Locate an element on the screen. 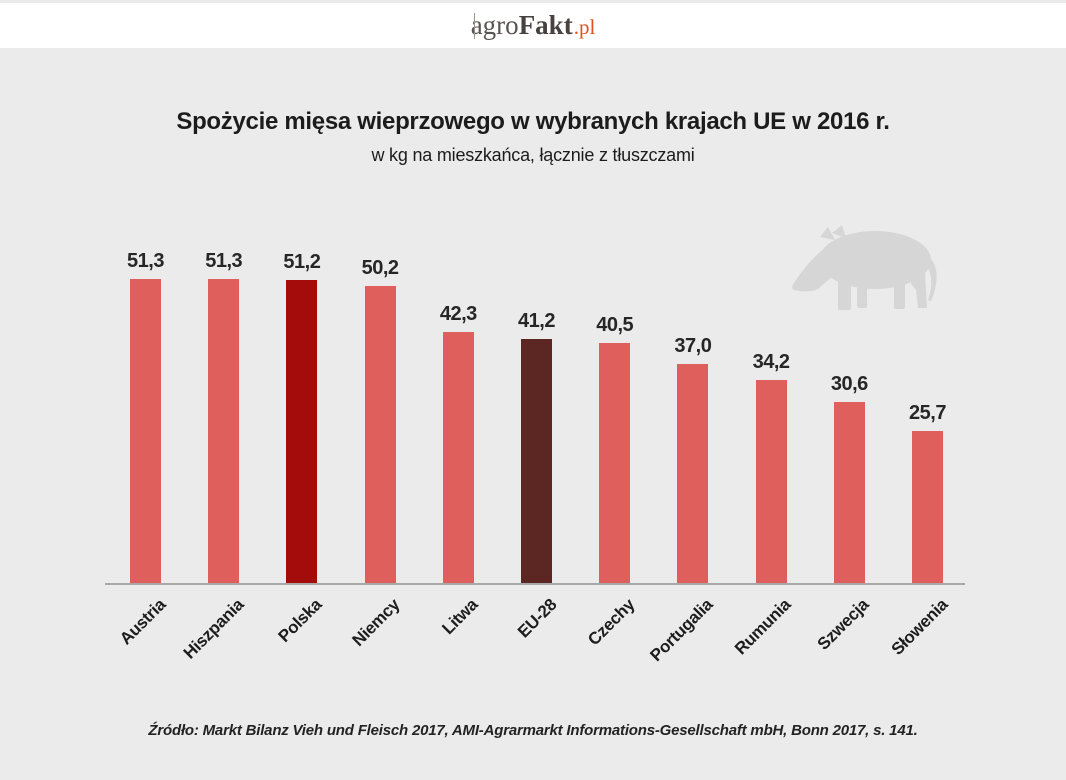 The height and width of the screenshot is (780, 1066). bar-Litwa is located at coordinates (458, 457).